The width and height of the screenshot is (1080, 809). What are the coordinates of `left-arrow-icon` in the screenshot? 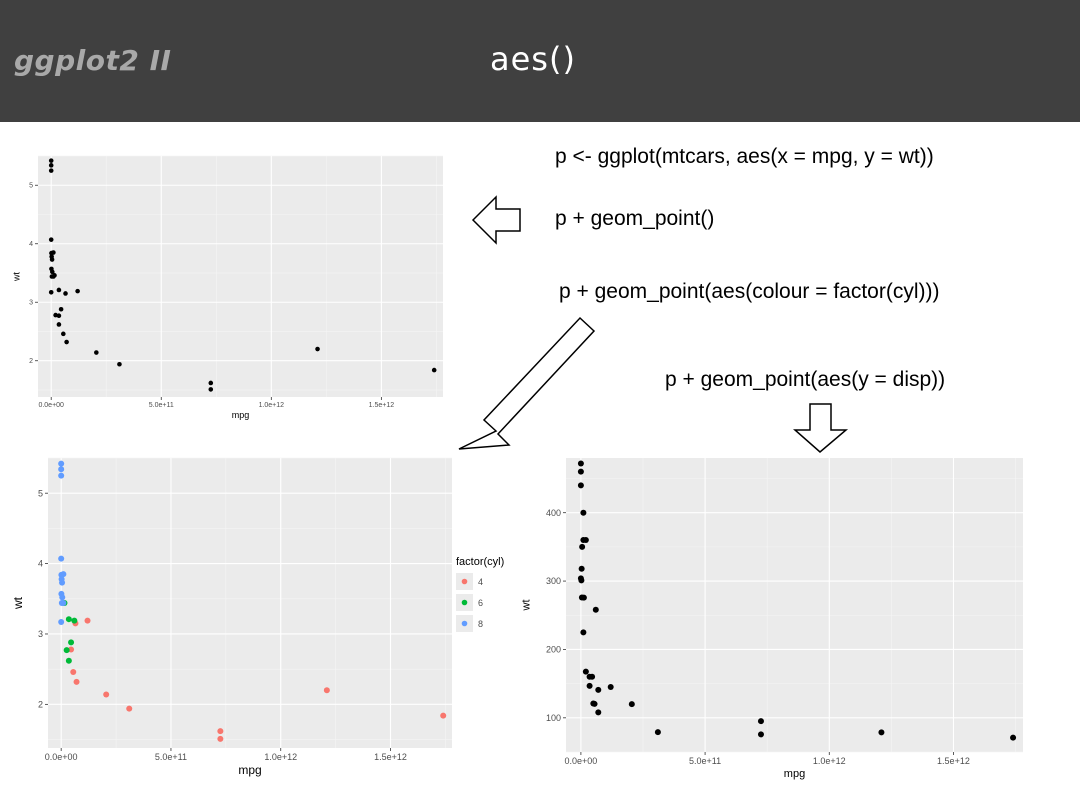 It's located at (496, 220).